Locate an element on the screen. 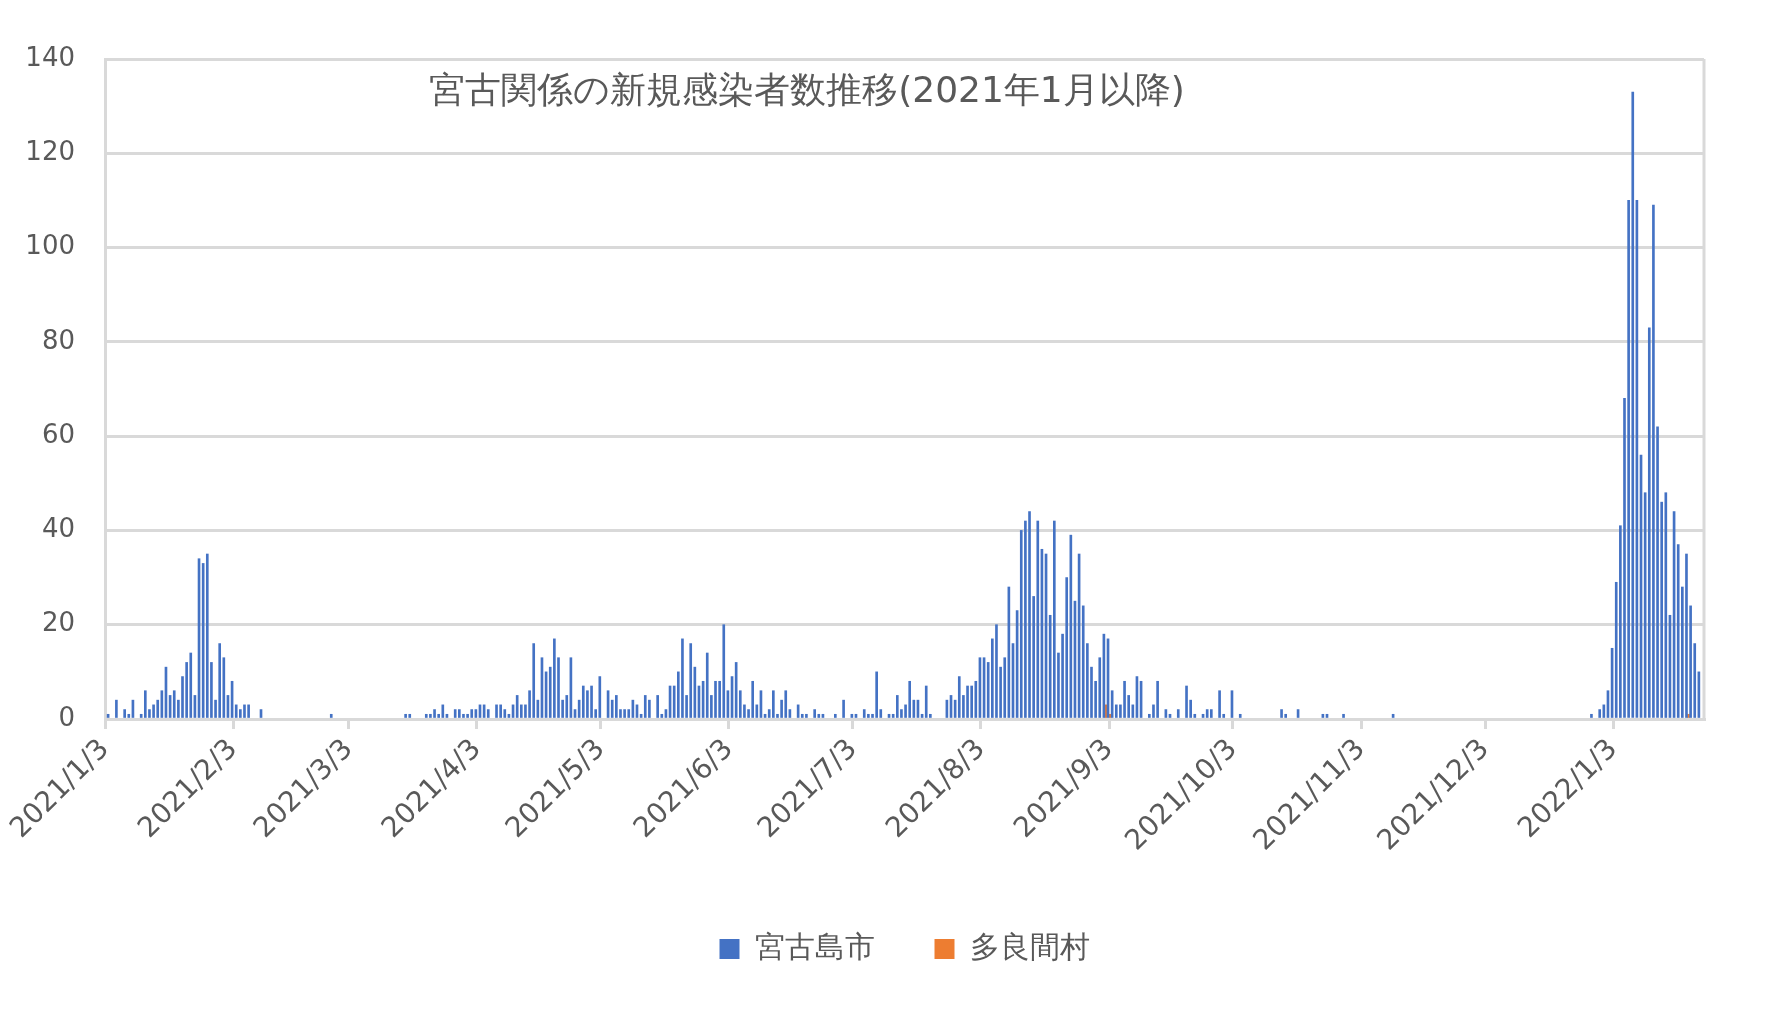 The height and width of the screenshot is (1019, 1784). y-tick-label: 60 is located at coordinates (58, 433).